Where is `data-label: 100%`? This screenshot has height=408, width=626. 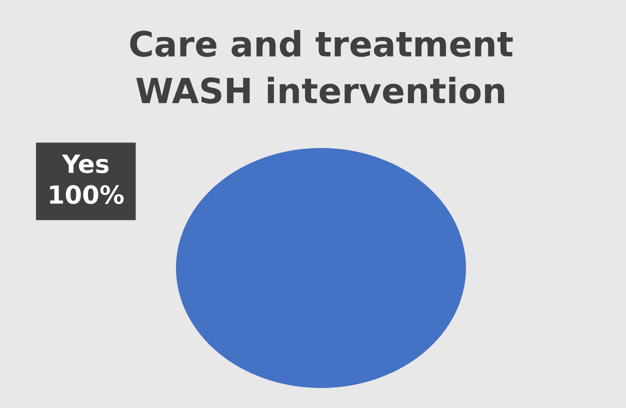 data-label: 100% is located at coordinates (87, 194).